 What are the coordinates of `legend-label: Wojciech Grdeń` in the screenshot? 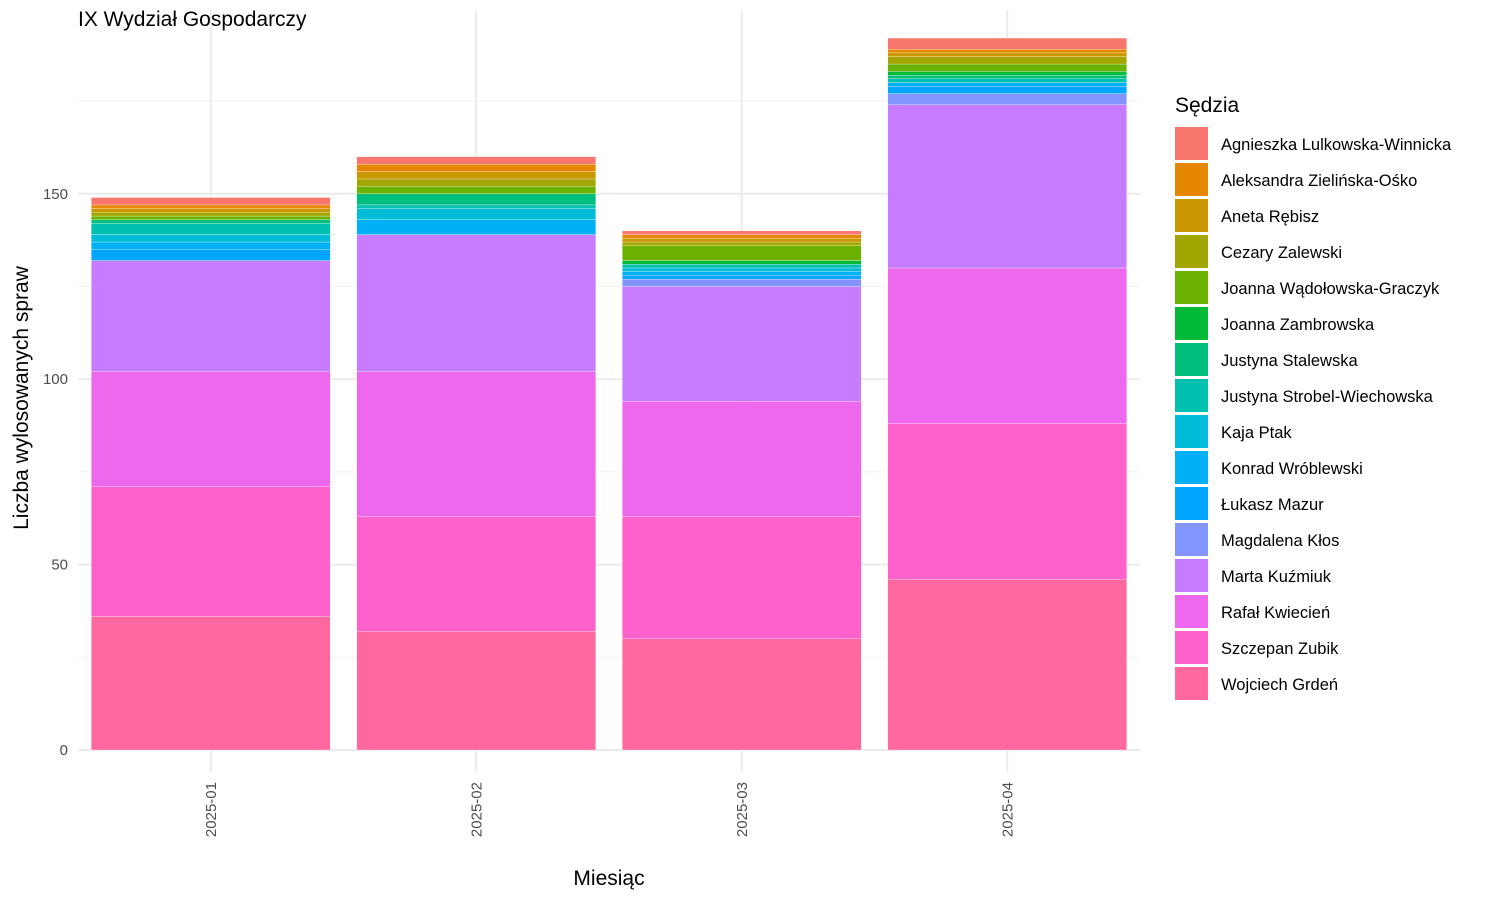 It's located at (1279, 685).